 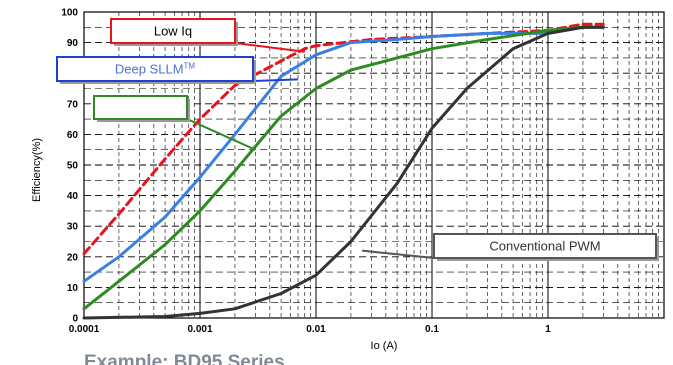 I want to click on y-tick-label: 10, so click(x=73, y=288).